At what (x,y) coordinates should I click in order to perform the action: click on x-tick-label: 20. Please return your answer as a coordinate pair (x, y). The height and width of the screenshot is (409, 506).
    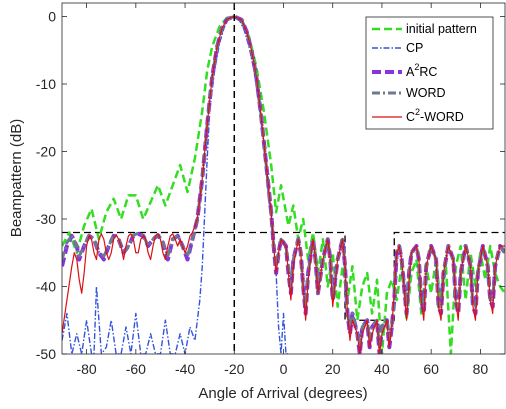
    Looking at the image, I should click on (333, 369).